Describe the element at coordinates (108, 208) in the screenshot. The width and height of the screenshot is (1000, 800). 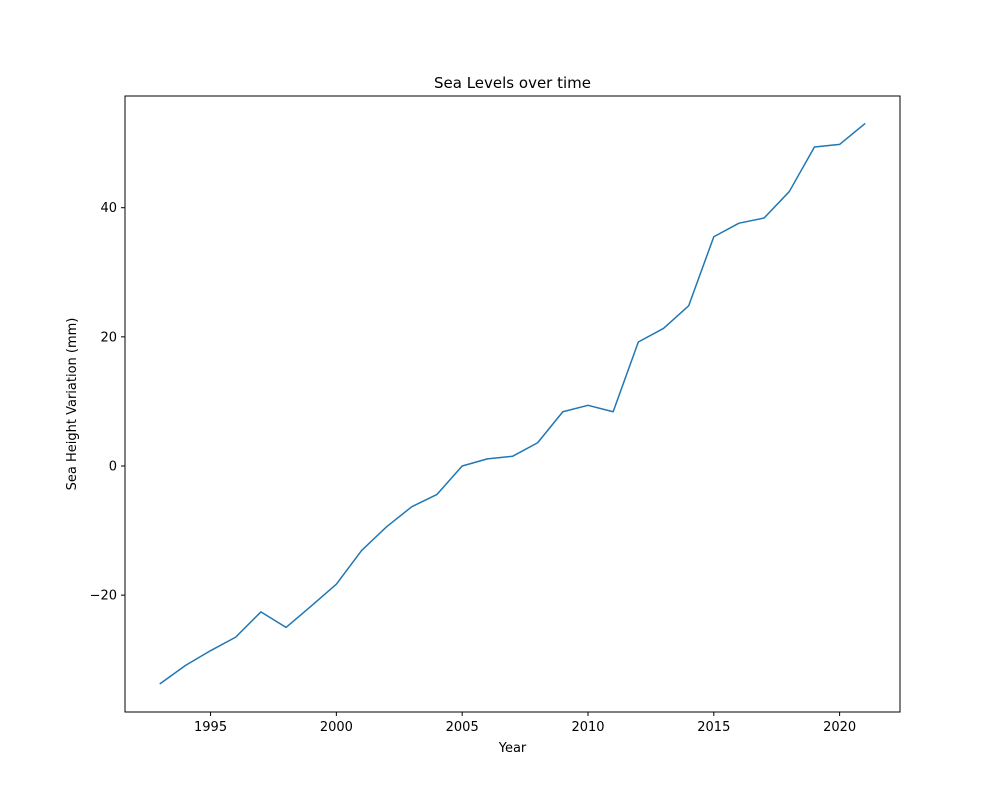
I see `y-tick-label: 40` at that location.